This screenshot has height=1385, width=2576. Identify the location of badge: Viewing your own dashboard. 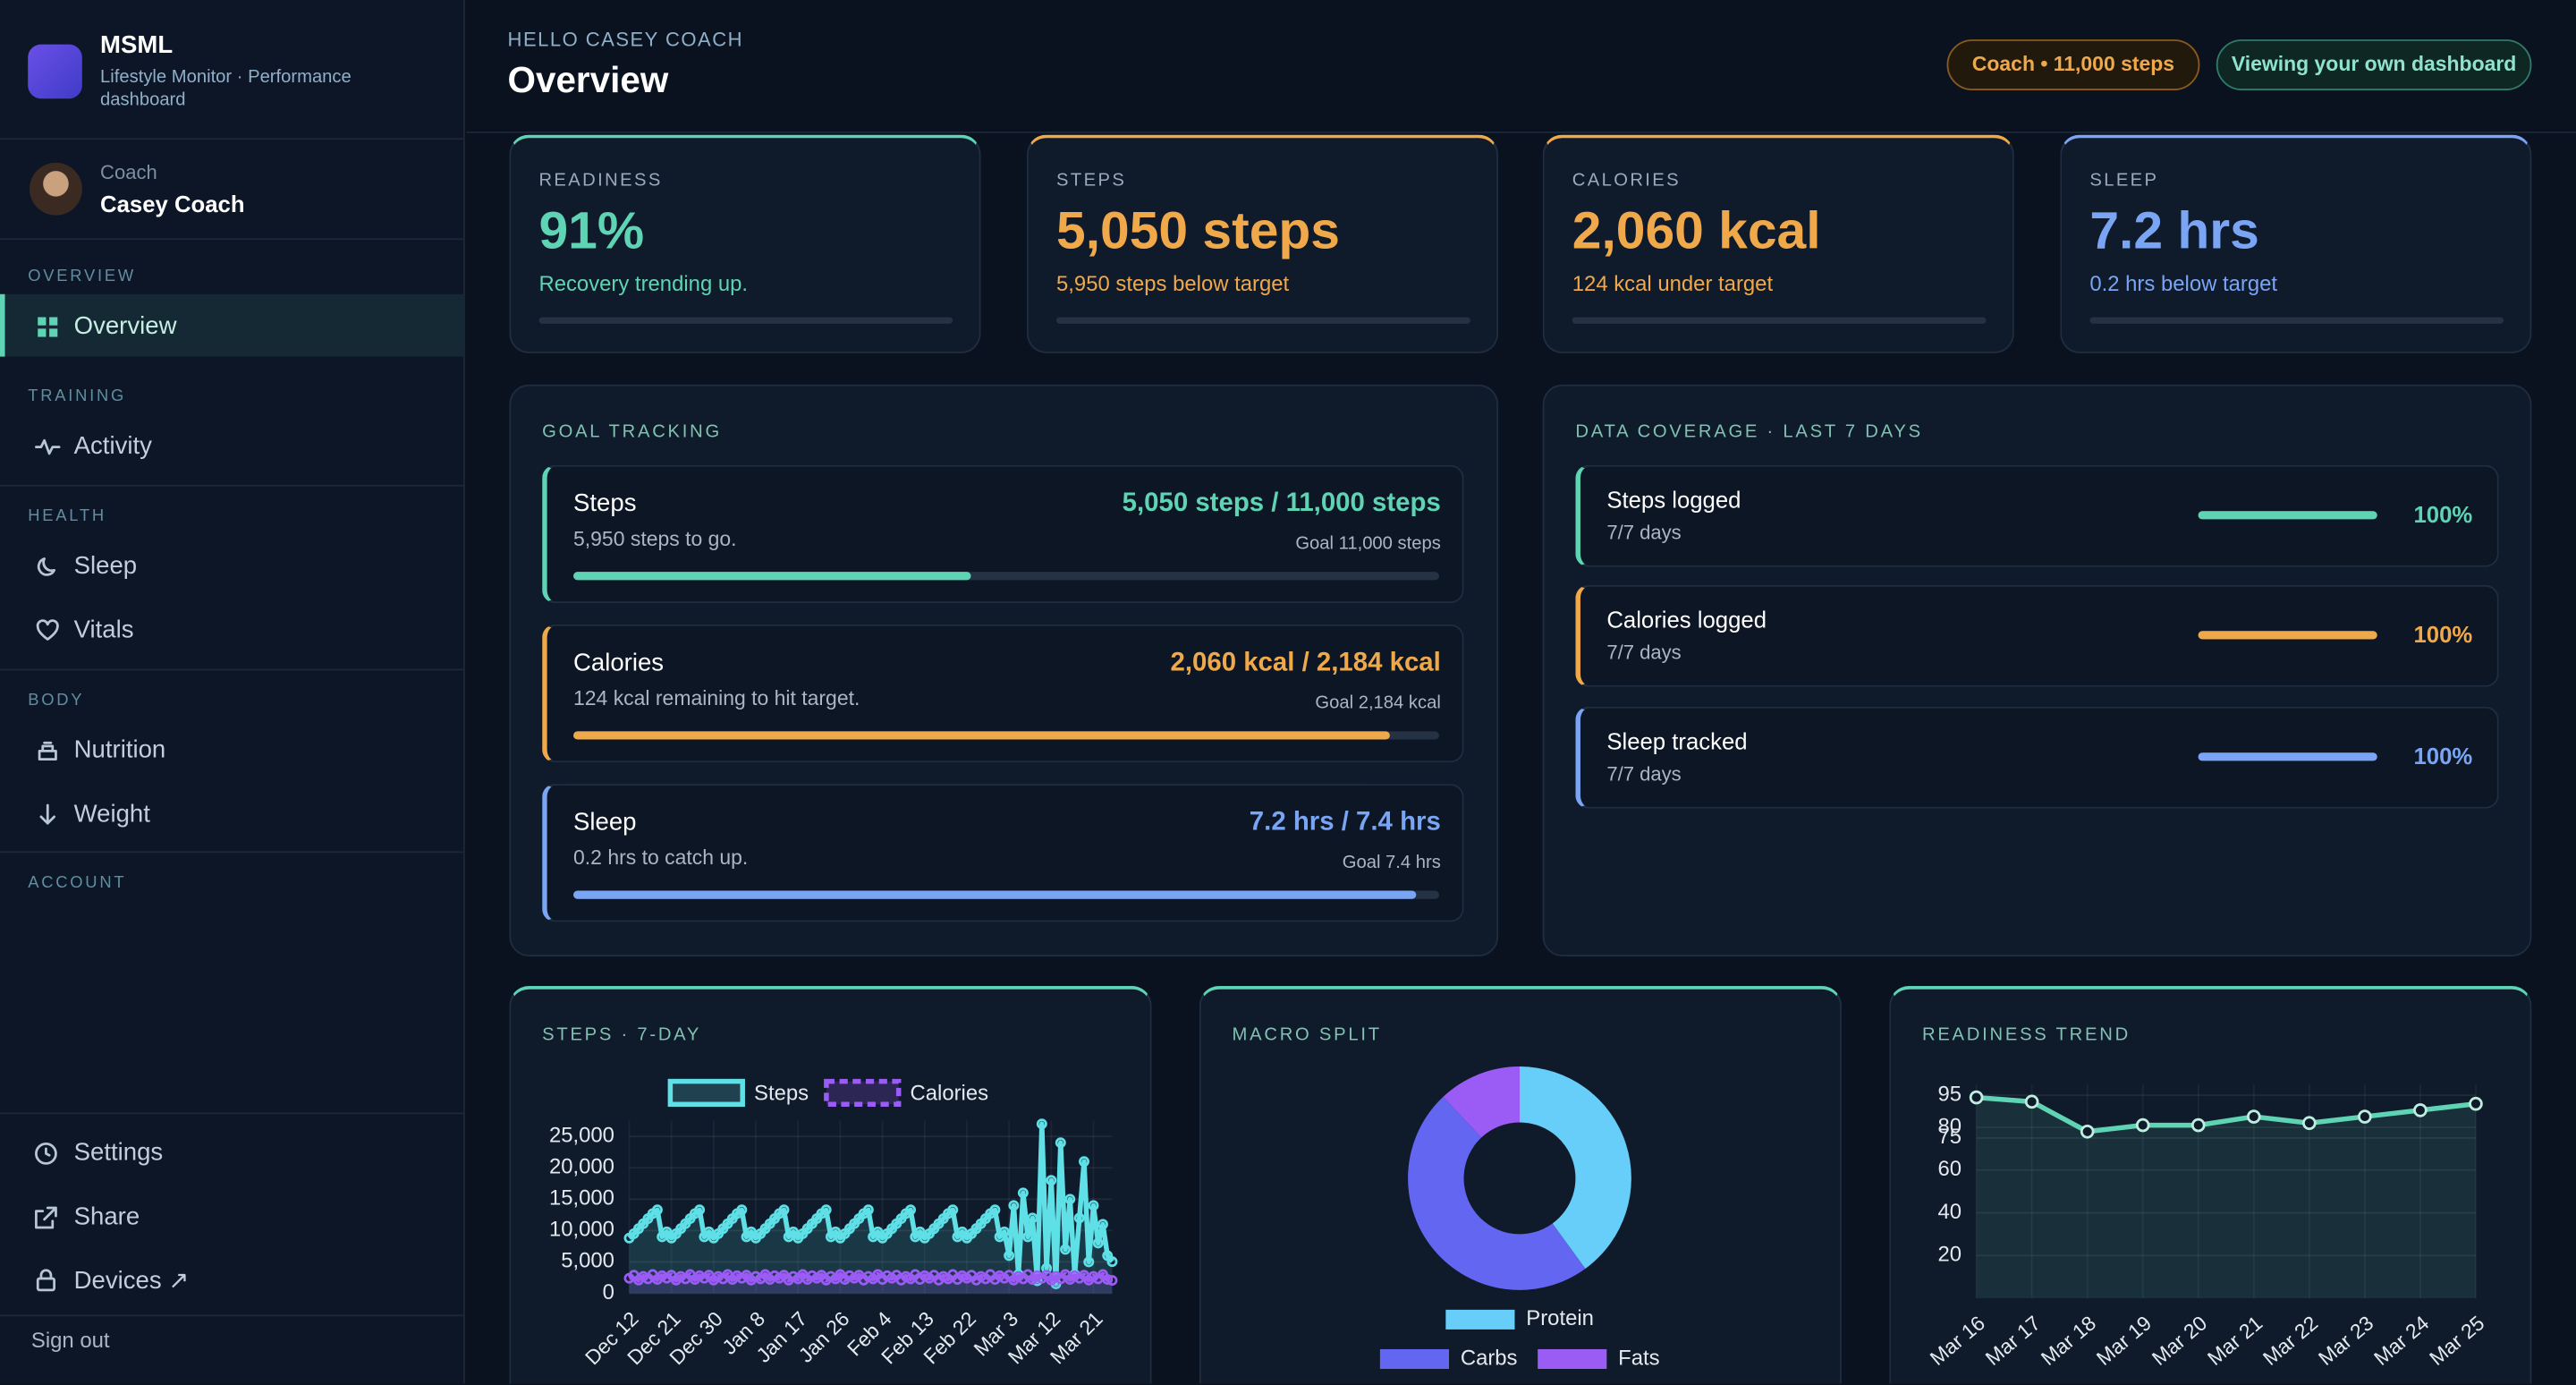
(2374, 65).